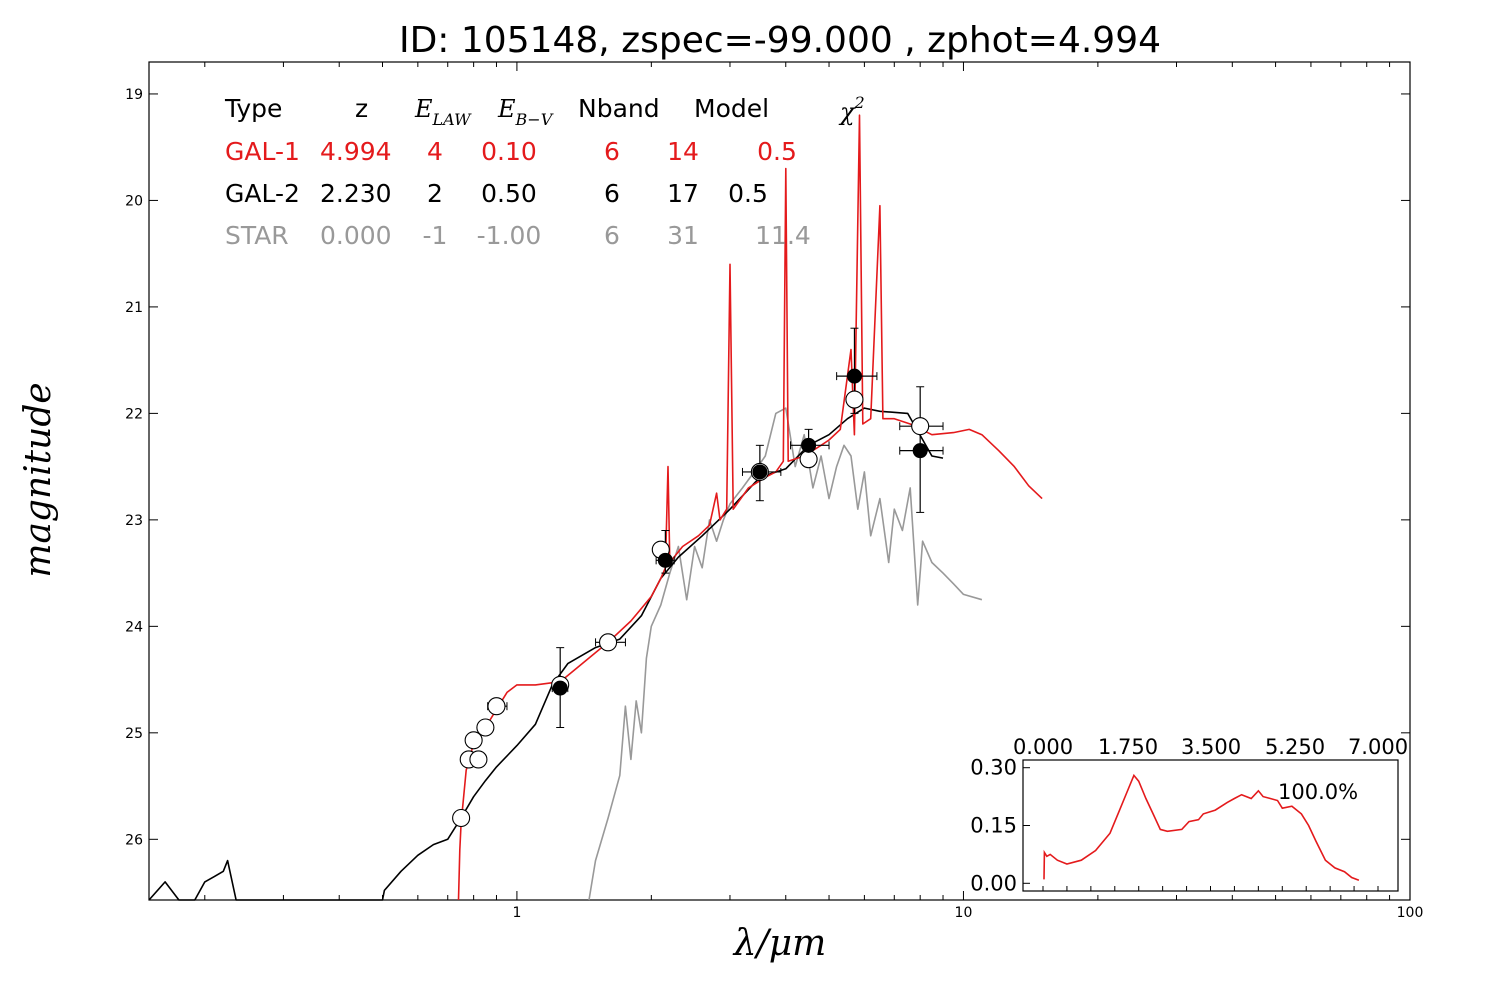  Describe the element at coordinates (993, 883) in the screenshot. I see `inset-y-tick-label: 0.00` at that location.